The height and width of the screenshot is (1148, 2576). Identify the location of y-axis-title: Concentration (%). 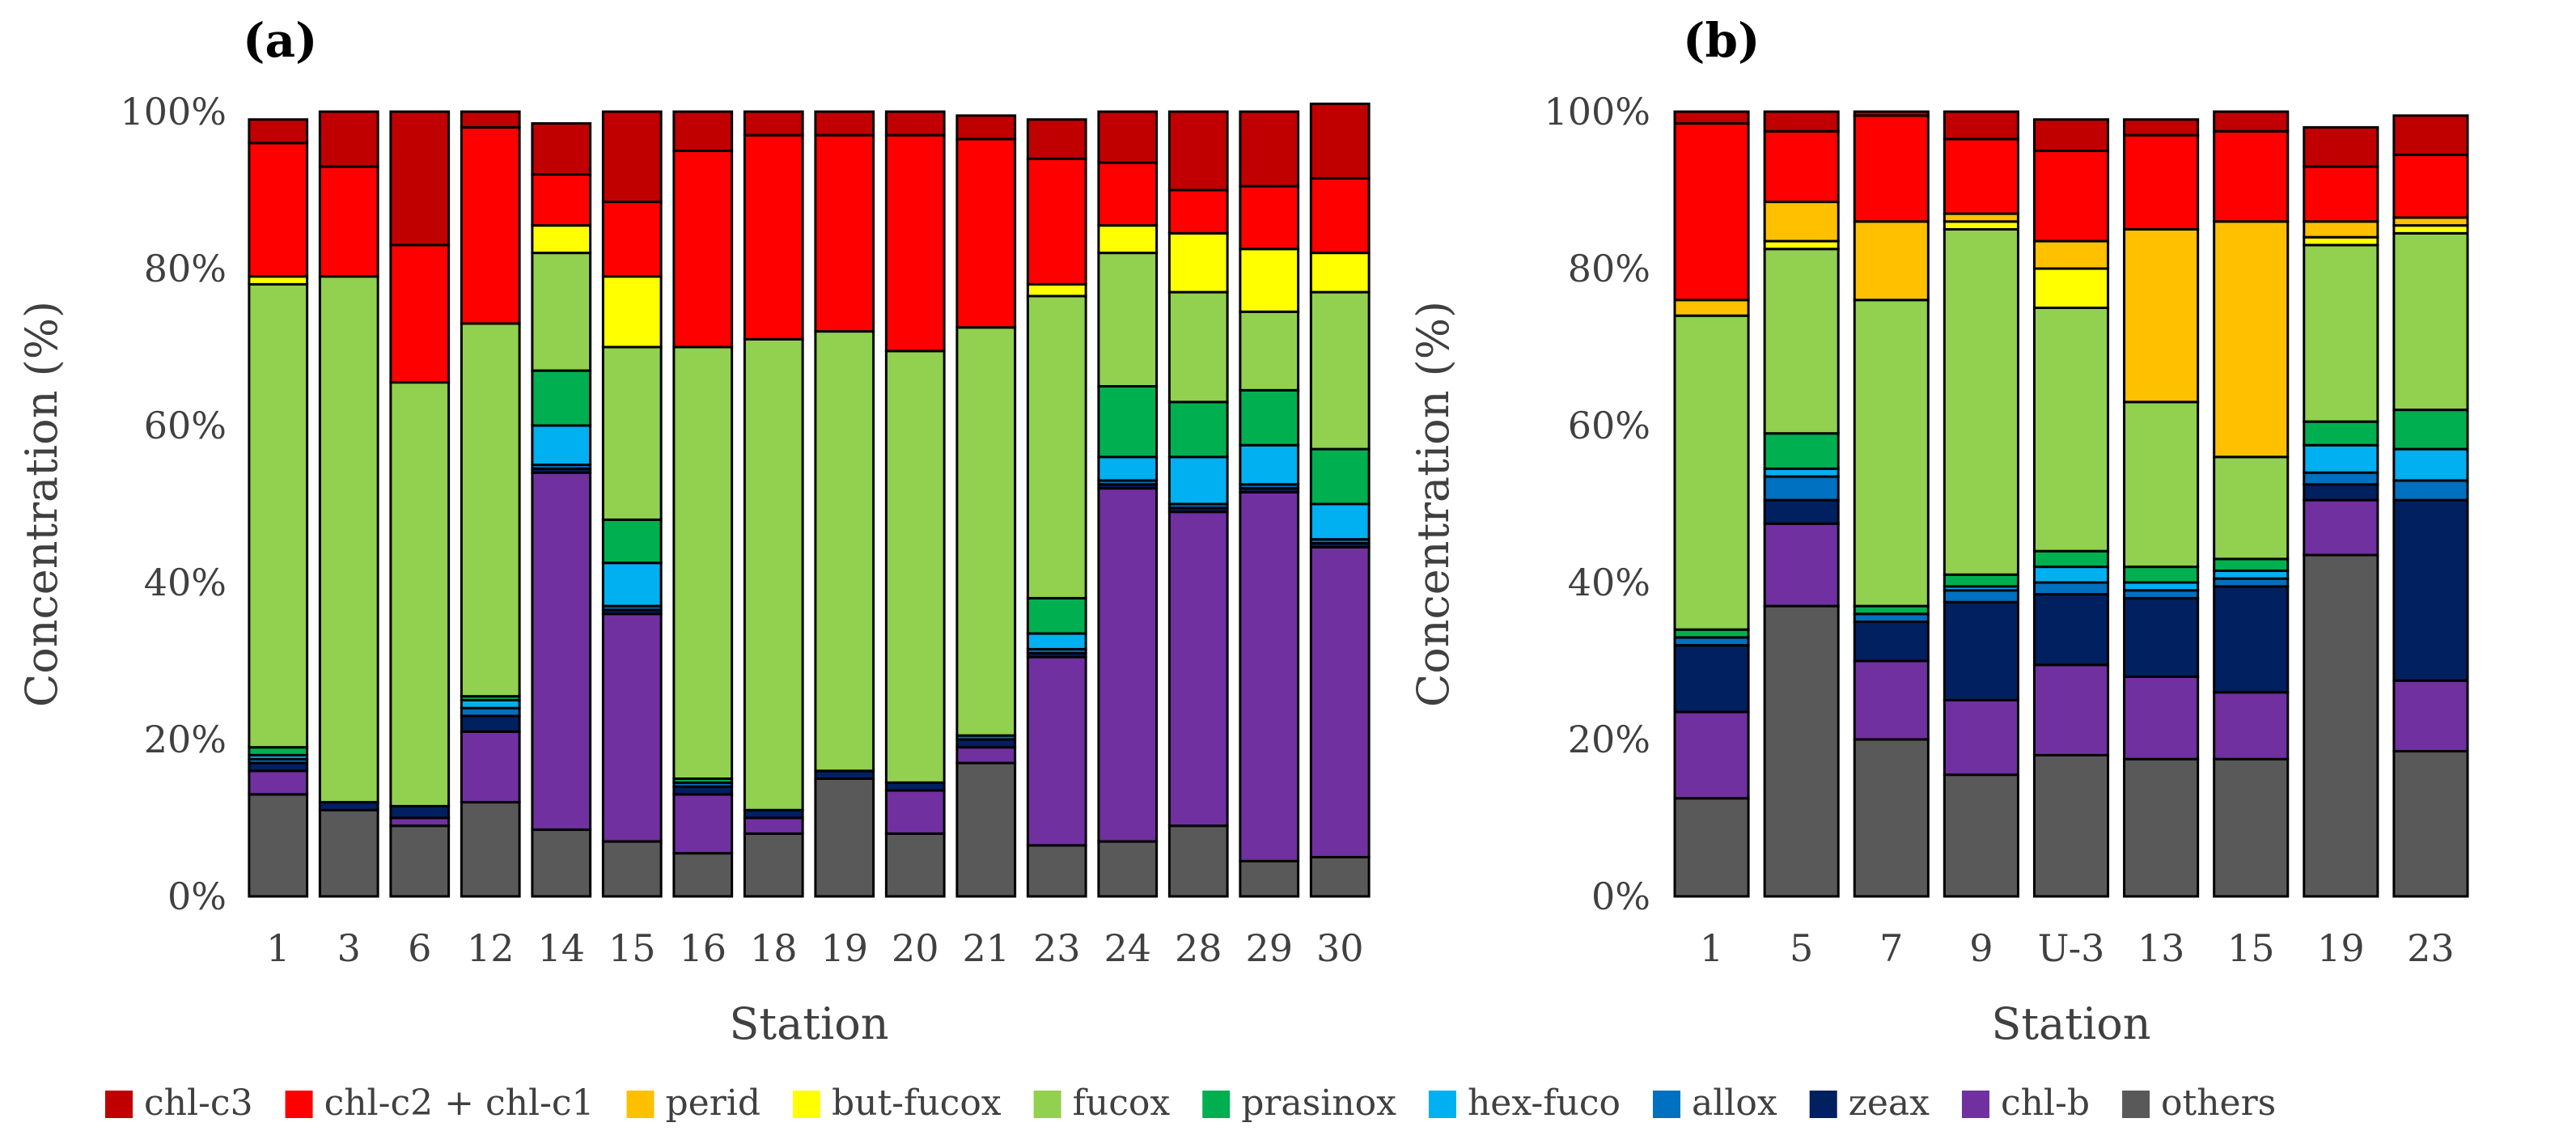
(1433, 504).